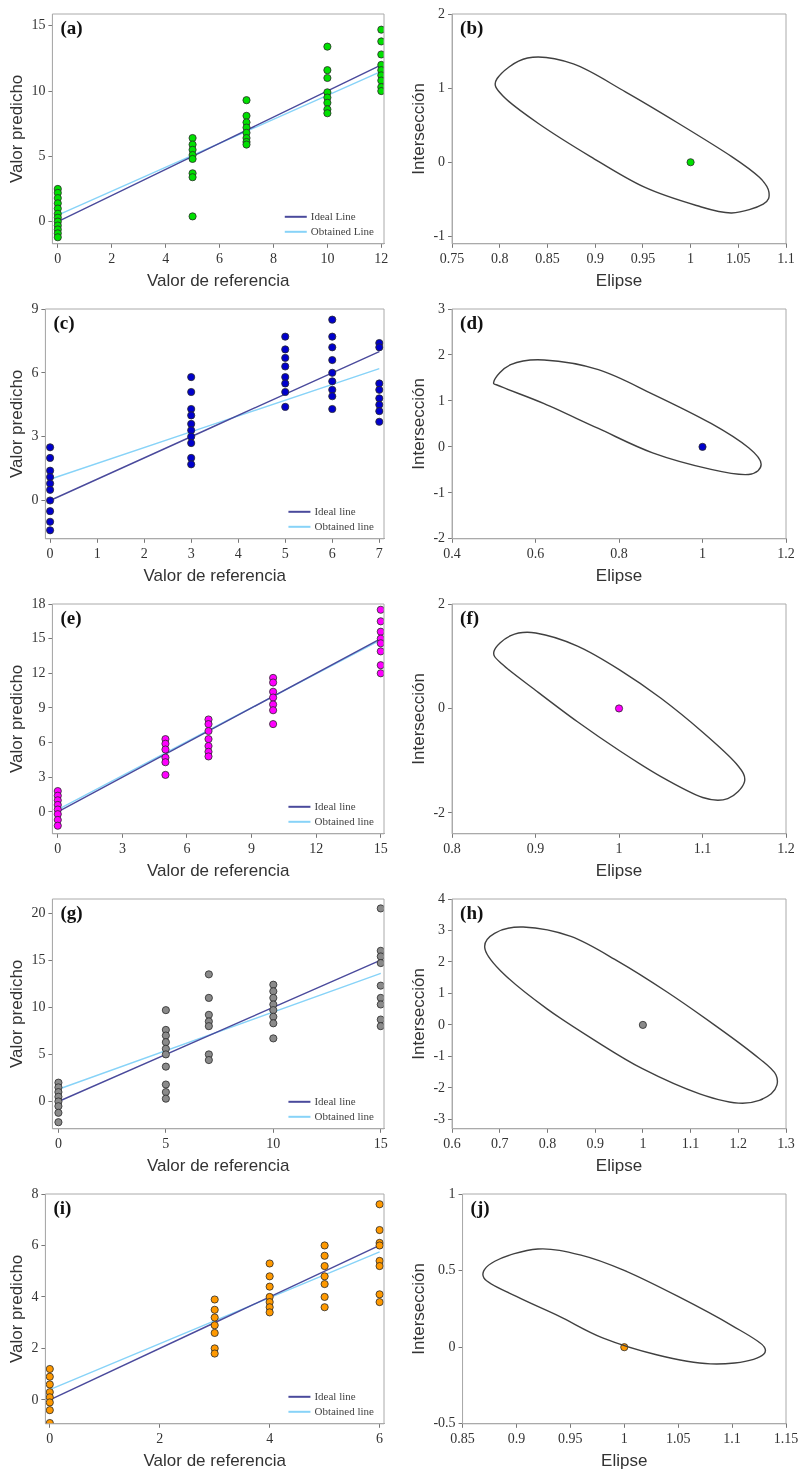 The height and width of the screenshot is (1475, 804). What do you see at coordinates (439, 1119) in the screenshot?
I see `y-tick-label: -3` at bounding box center [439, 1119].